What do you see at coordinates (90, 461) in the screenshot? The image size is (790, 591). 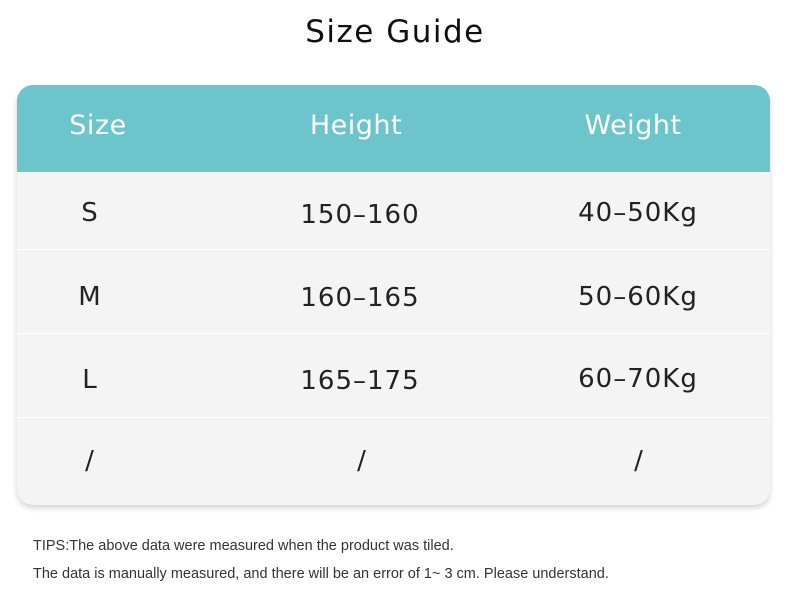 I see `size-cell: /` at bounding box center [90, 461].